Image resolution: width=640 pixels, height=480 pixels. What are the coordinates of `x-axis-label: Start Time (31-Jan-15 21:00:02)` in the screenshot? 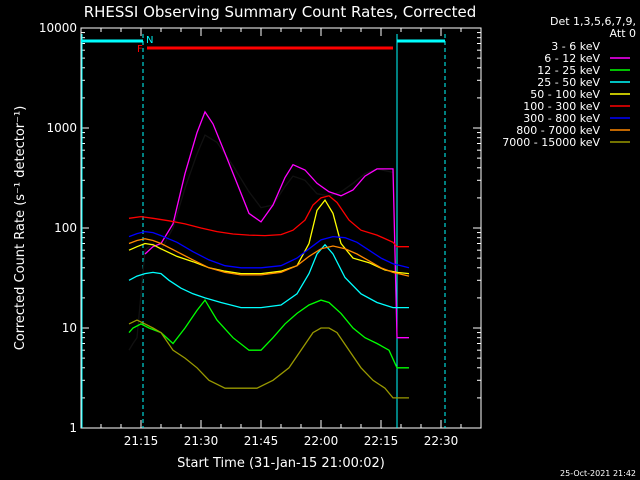 It's located at (281, 463).